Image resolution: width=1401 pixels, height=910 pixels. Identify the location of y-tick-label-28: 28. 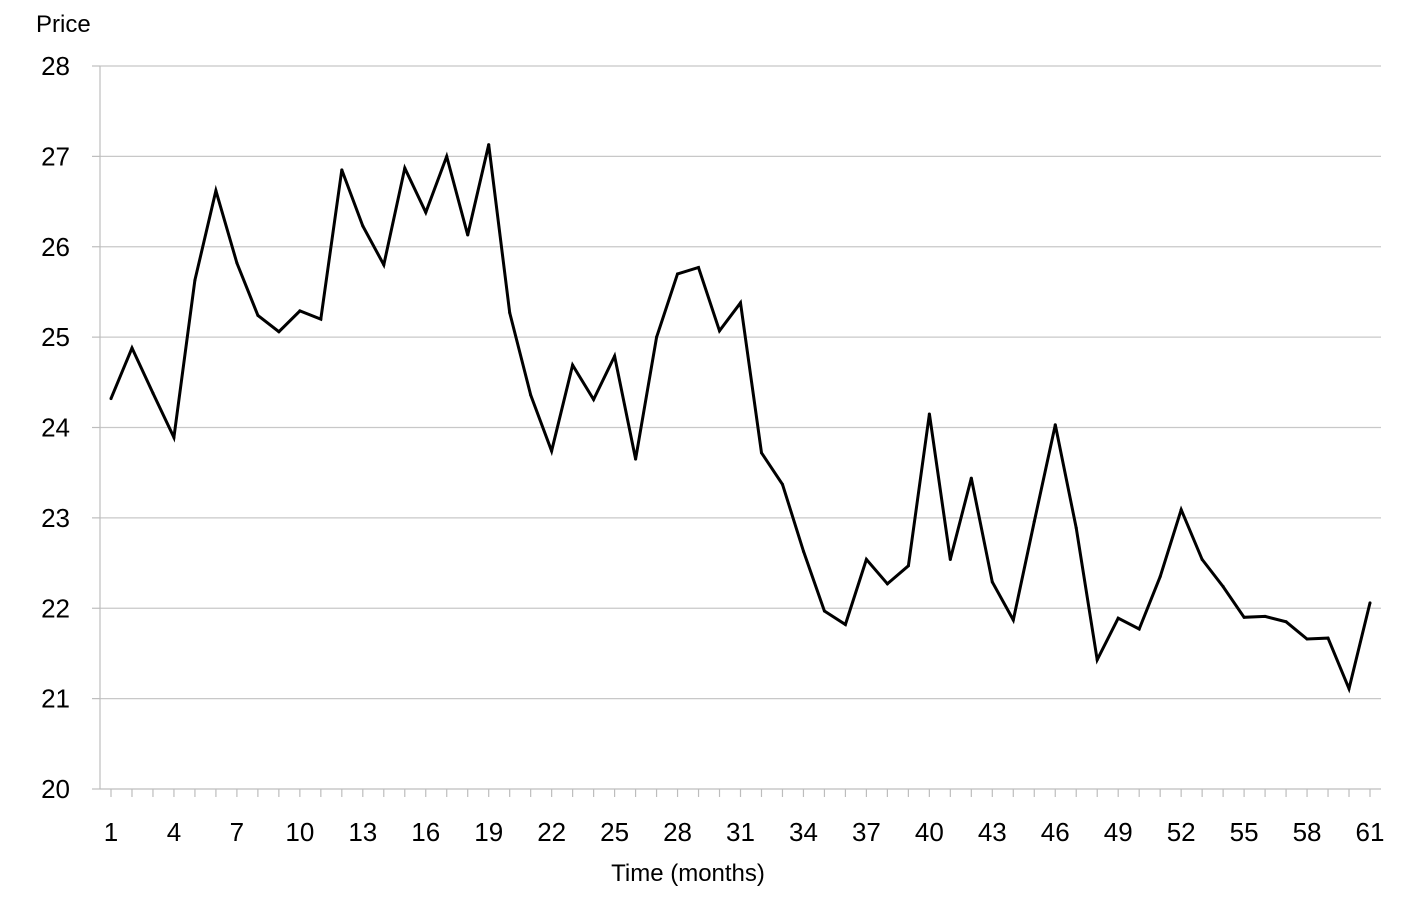
(55, 66).